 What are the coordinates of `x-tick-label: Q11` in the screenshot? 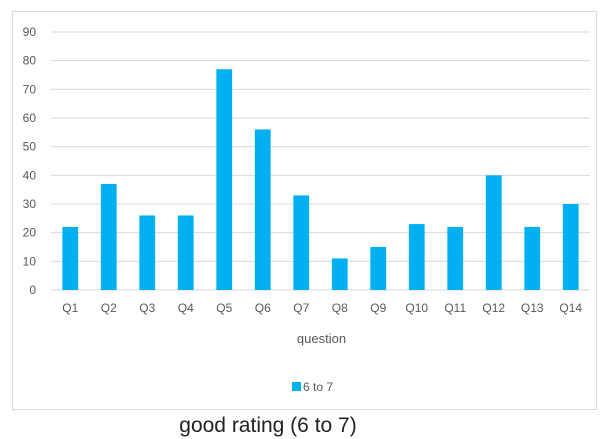 It's located at (455, 308).